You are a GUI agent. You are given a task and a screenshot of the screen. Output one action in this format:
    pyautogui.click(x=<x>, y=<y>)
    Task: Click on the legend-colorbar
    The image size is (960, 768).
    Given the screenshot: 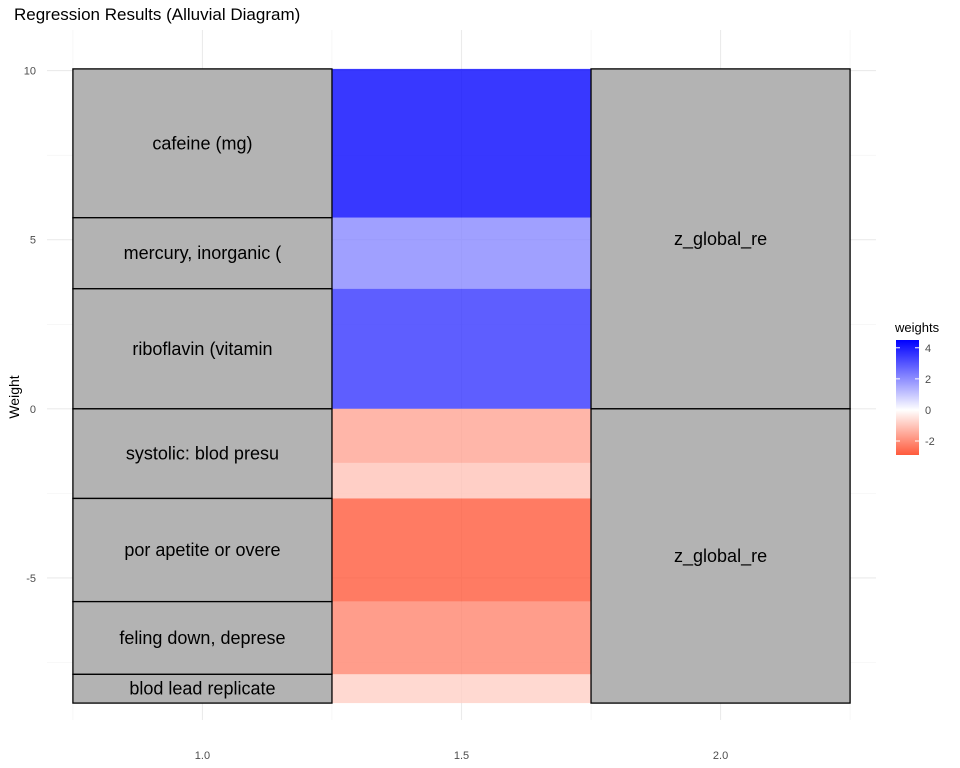 What is the action you would take?
    pyautogui.click(x=907, y=397)
    